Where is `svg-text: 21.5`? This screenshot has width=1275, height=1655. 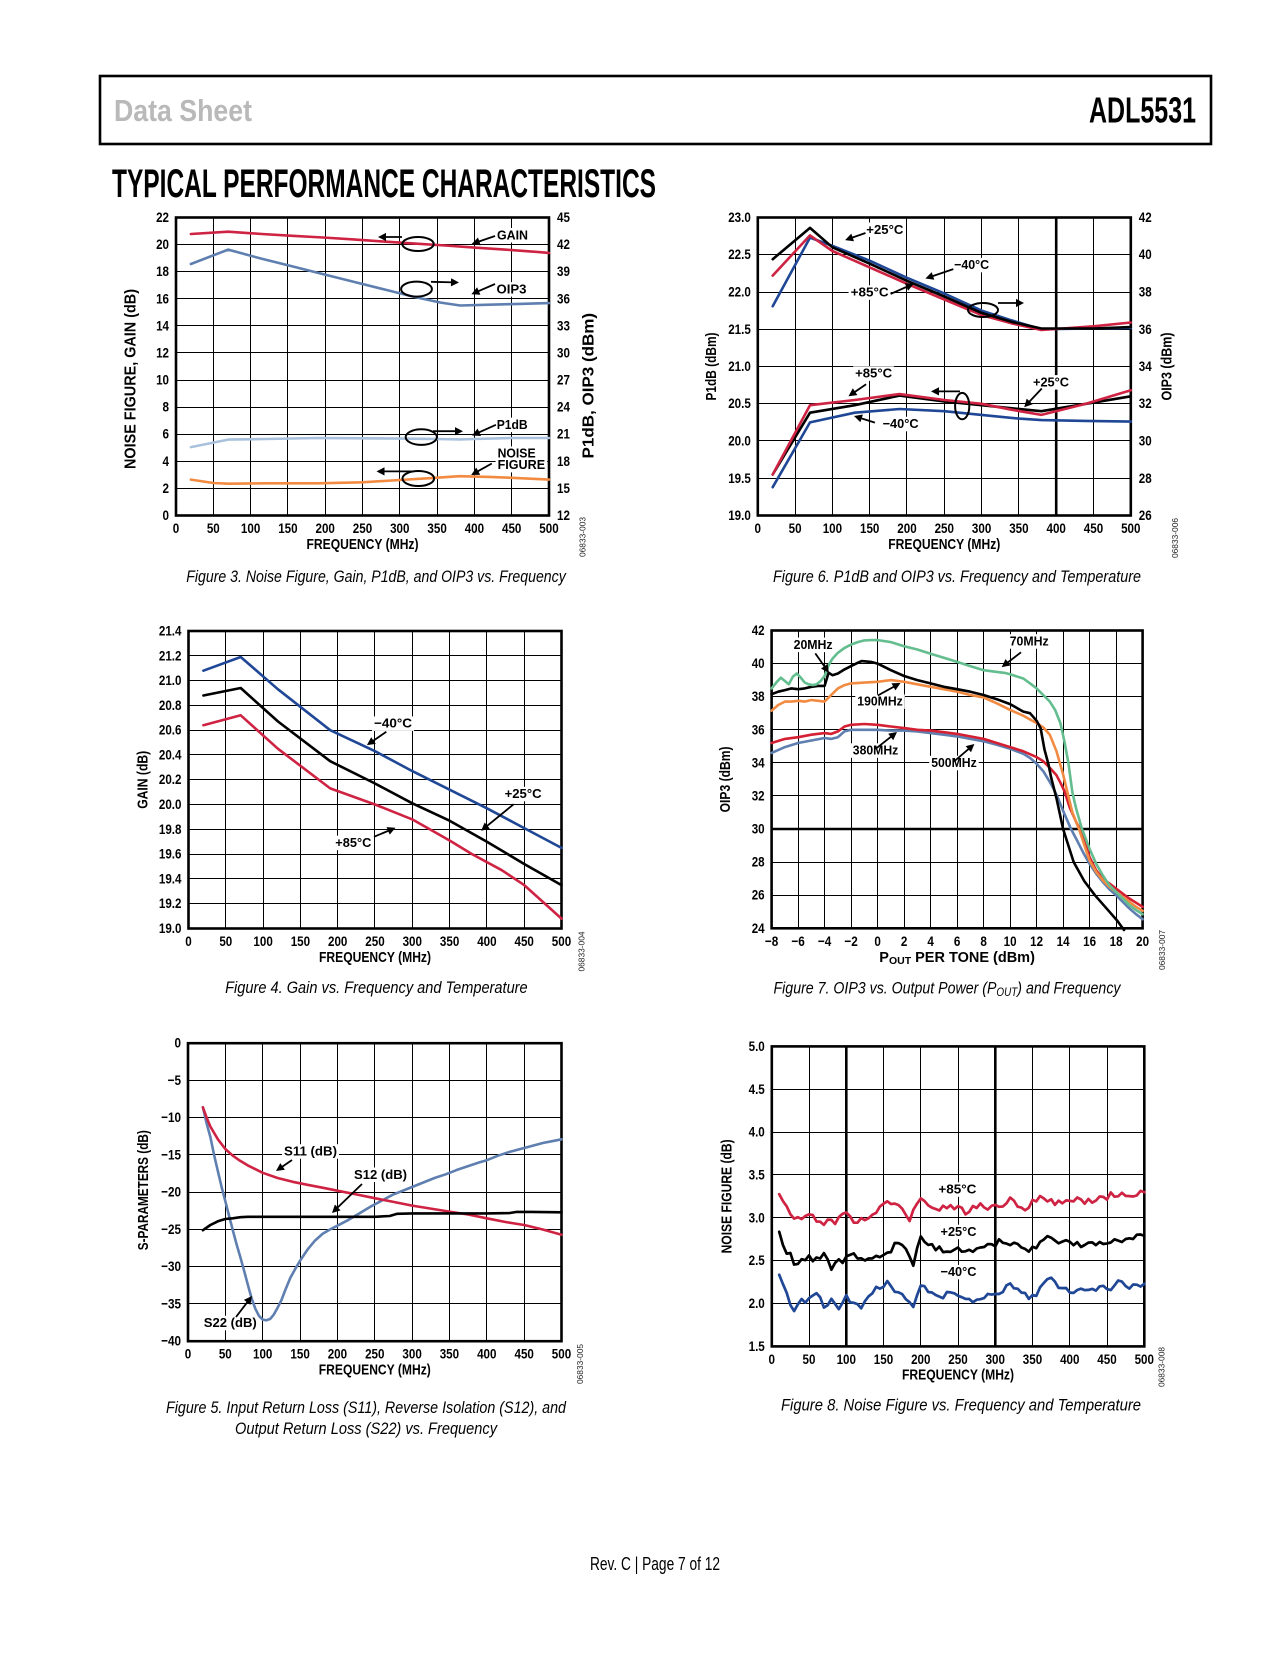 svg-text: 21.5 is located at coordinates (739, 329).